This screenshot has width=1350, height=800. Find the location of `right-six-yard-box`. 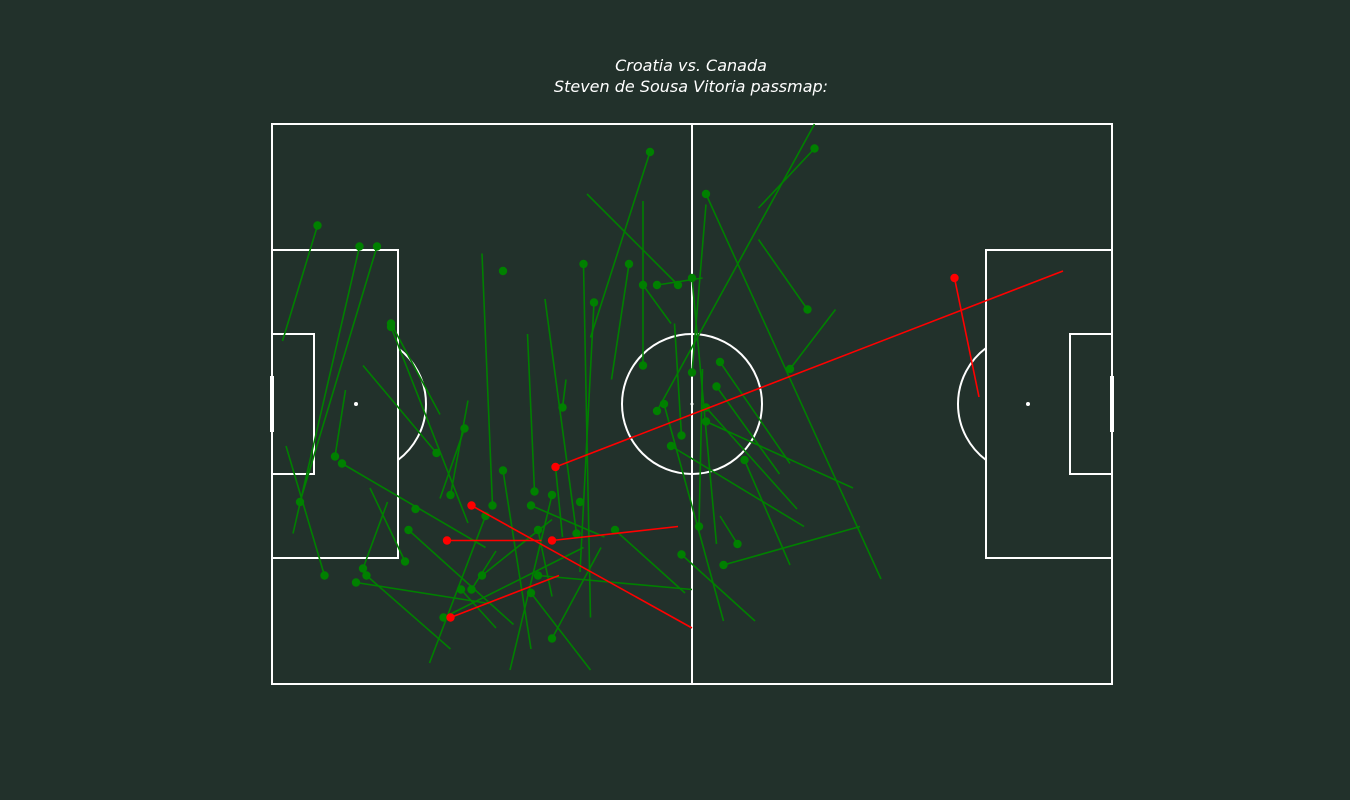

right-six-yard-box is located at coordinates (1091, 404).